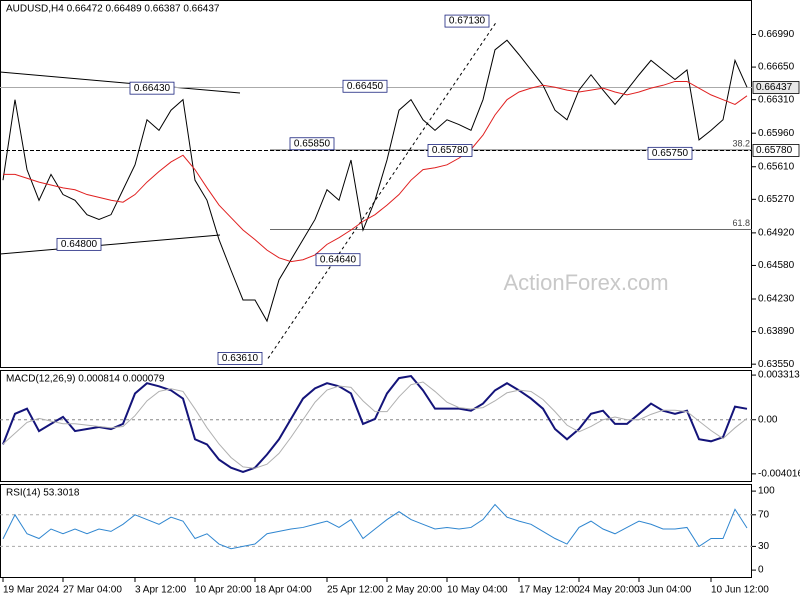 The image size is (800, 600). I want to click on rsi-panel, so click(376, 531).